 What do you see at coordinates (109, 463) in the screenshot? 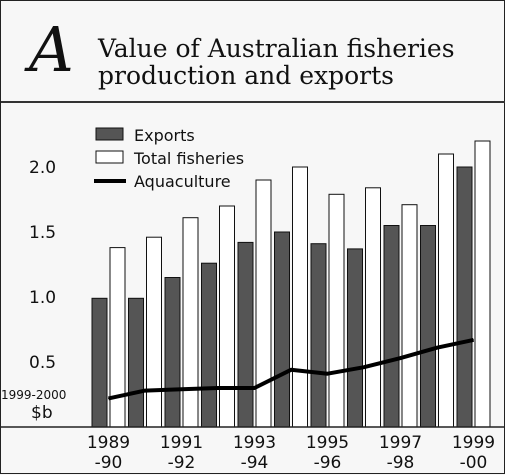
I see `x-tick-label-span: -90` at bounding box center [109, 463].